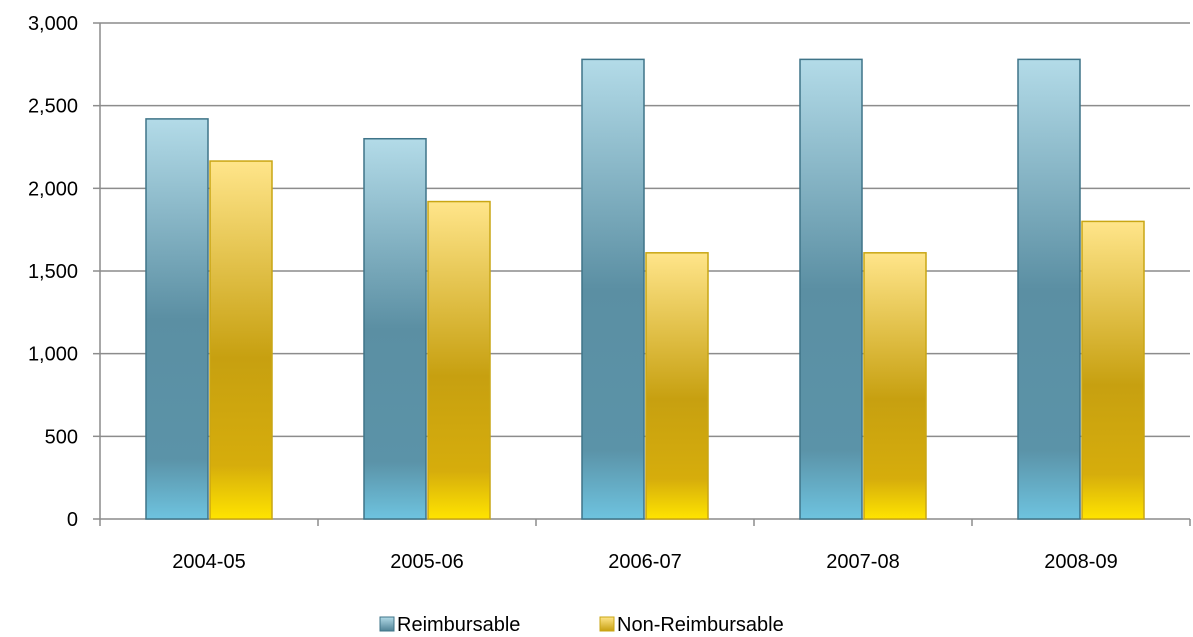  What do you see at coordinates (700, 625) in the screenshot?
I see `legend-label-non-reimbursable: Non-Reimbursable` at bounding box center [700, 625].